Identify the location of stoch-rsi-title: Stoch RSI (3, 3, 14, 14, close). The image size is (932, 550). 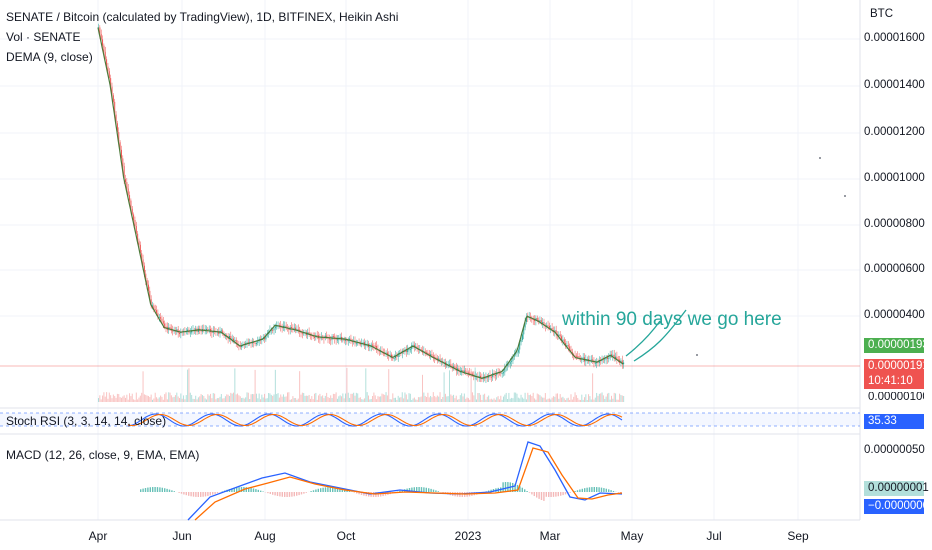
(86, 421).